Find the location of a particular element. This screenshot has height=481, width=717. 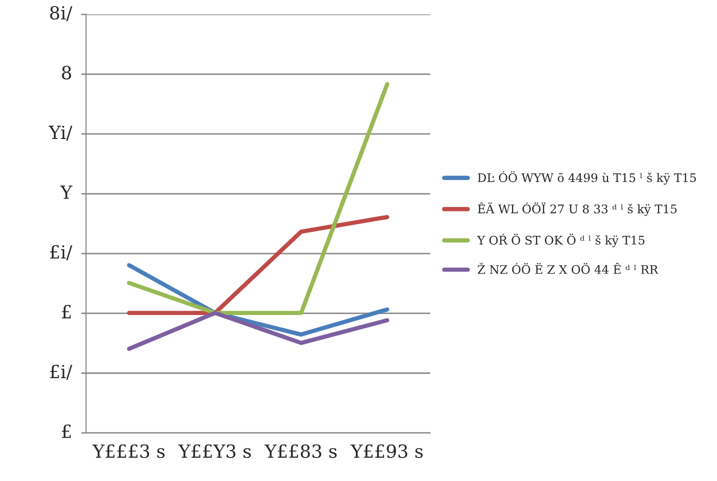

text: 8 is located at coordinates (67, 73).